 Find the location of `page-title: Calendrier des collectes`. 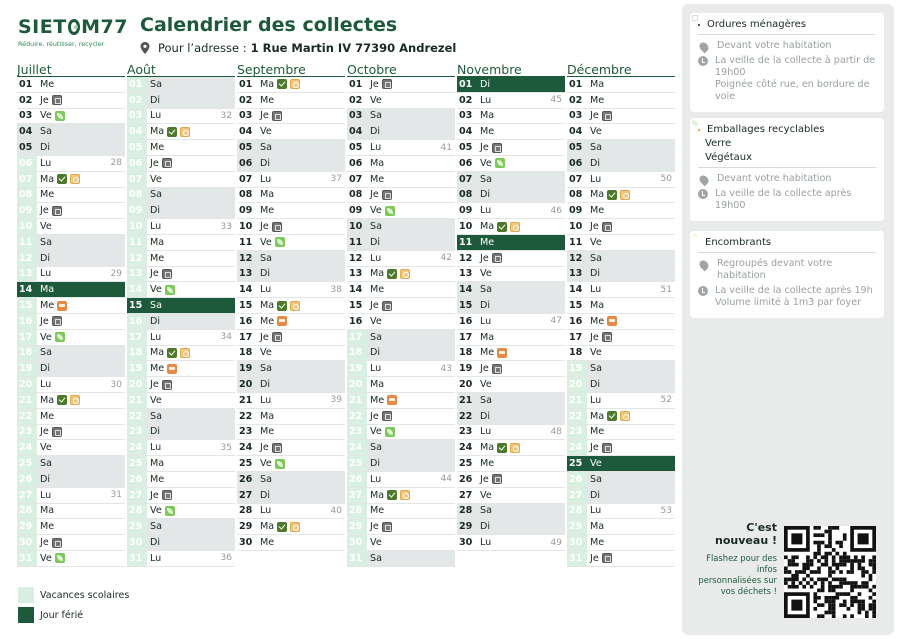

page-title: Calendrier des collectes is located at coordinates (269, 25).